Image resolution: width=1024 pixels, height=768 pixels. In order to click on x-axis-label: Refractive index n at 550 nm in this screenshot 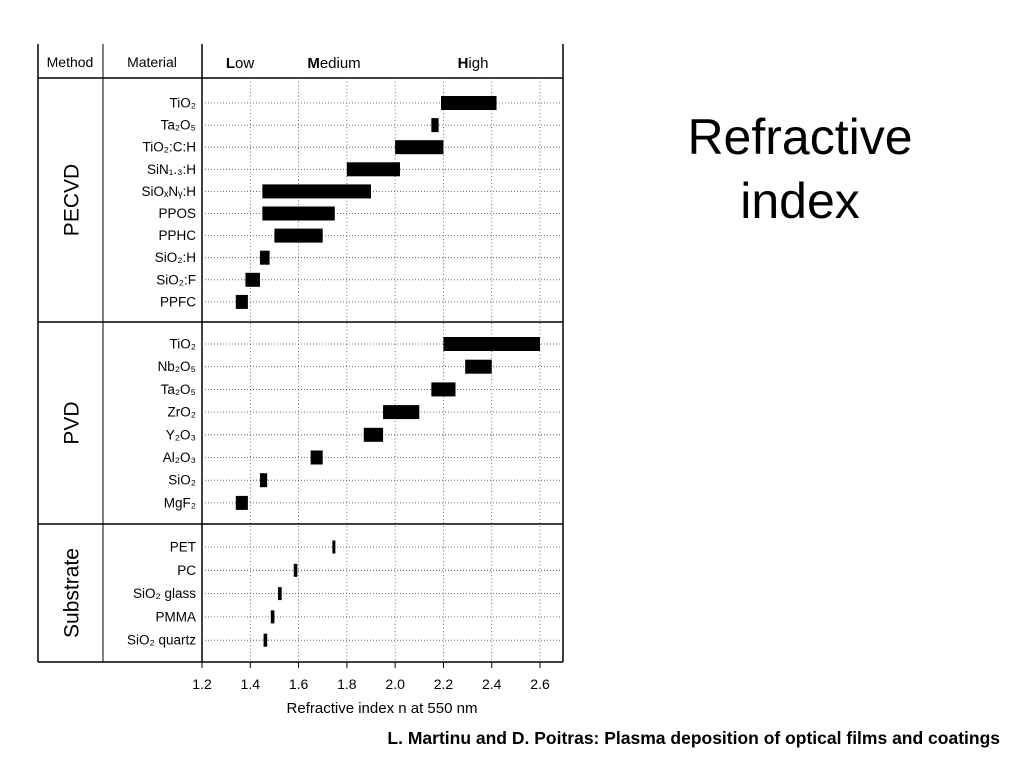, I will do `click(382, 708)`.